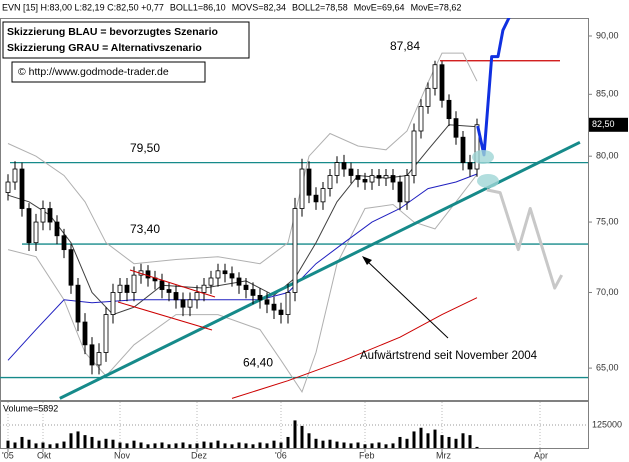  I want to click on x-tick-label: Okt, so click(44, 455).